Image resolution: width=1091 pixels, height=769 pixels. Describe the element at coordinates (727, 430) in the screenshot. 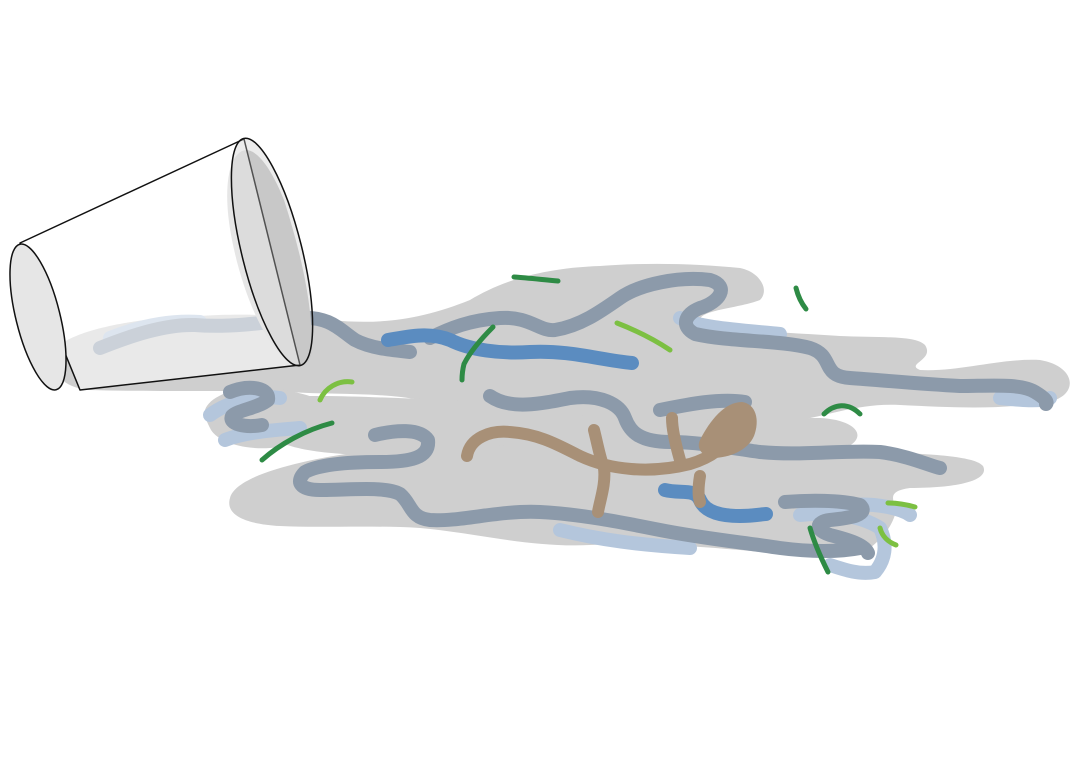

I see `twig-end` at that location.